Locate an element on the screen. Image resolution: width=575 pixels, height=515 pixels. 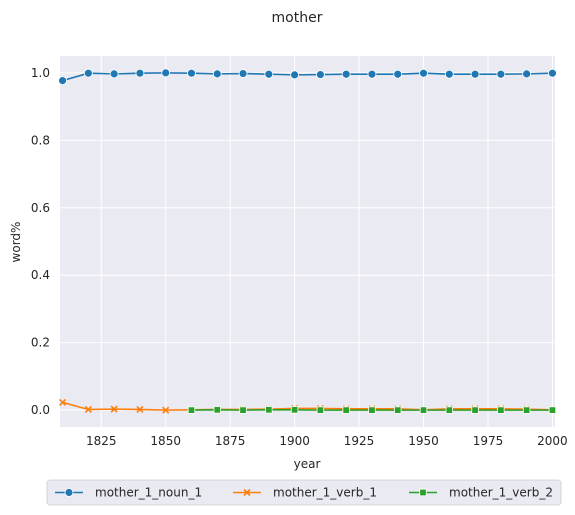
x-tick-label: 1825 is located at coordinates (101, 441).